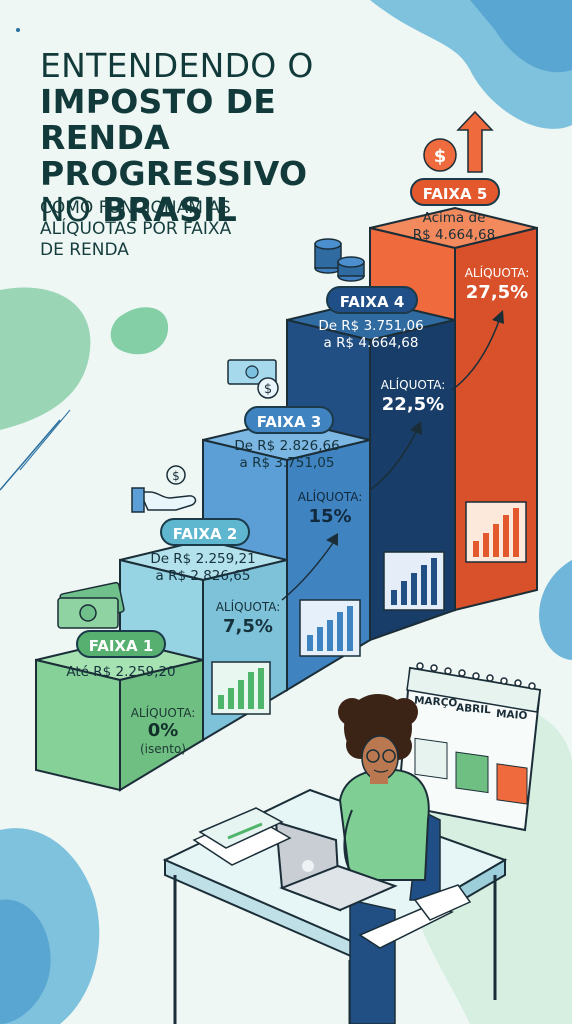 The width and height of the screenshot is (572, 1024). I want to click on faixa-2-range-line-2: a R$ 2.826,65, so click(203, 576).